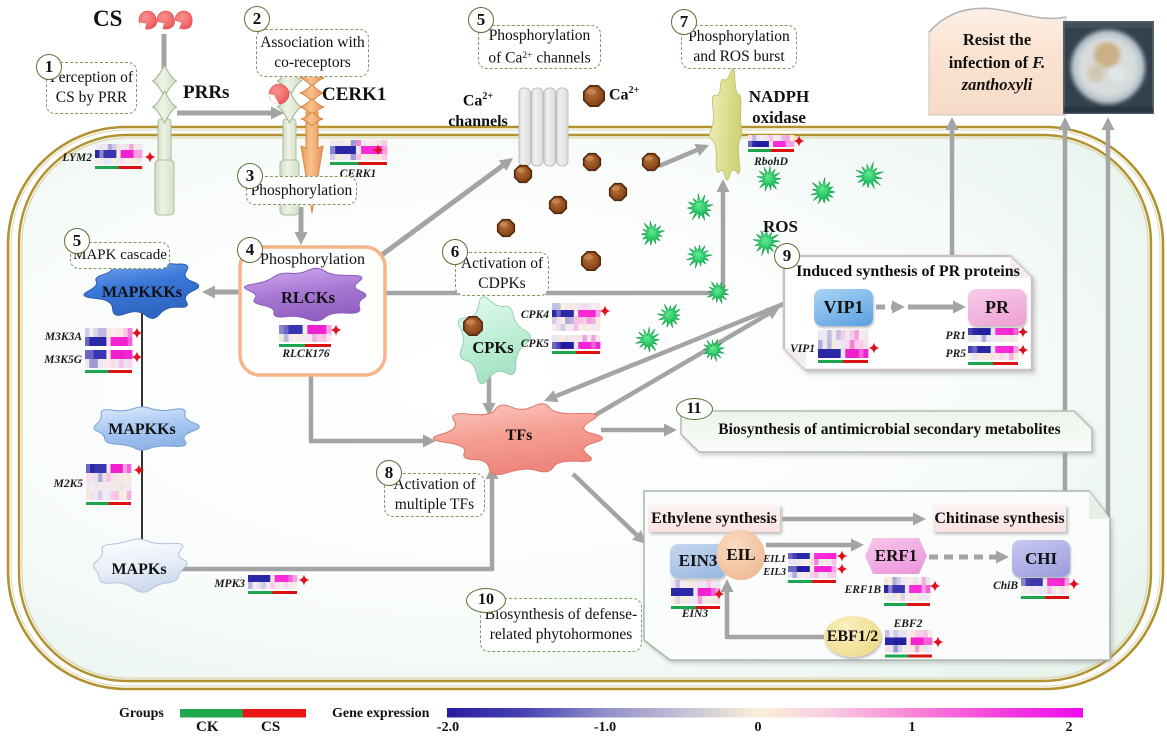  What do you see at coordinates (774, 572) in the screenshot?
I see `svg-text: EIL3` at bounding box center [774, 572].